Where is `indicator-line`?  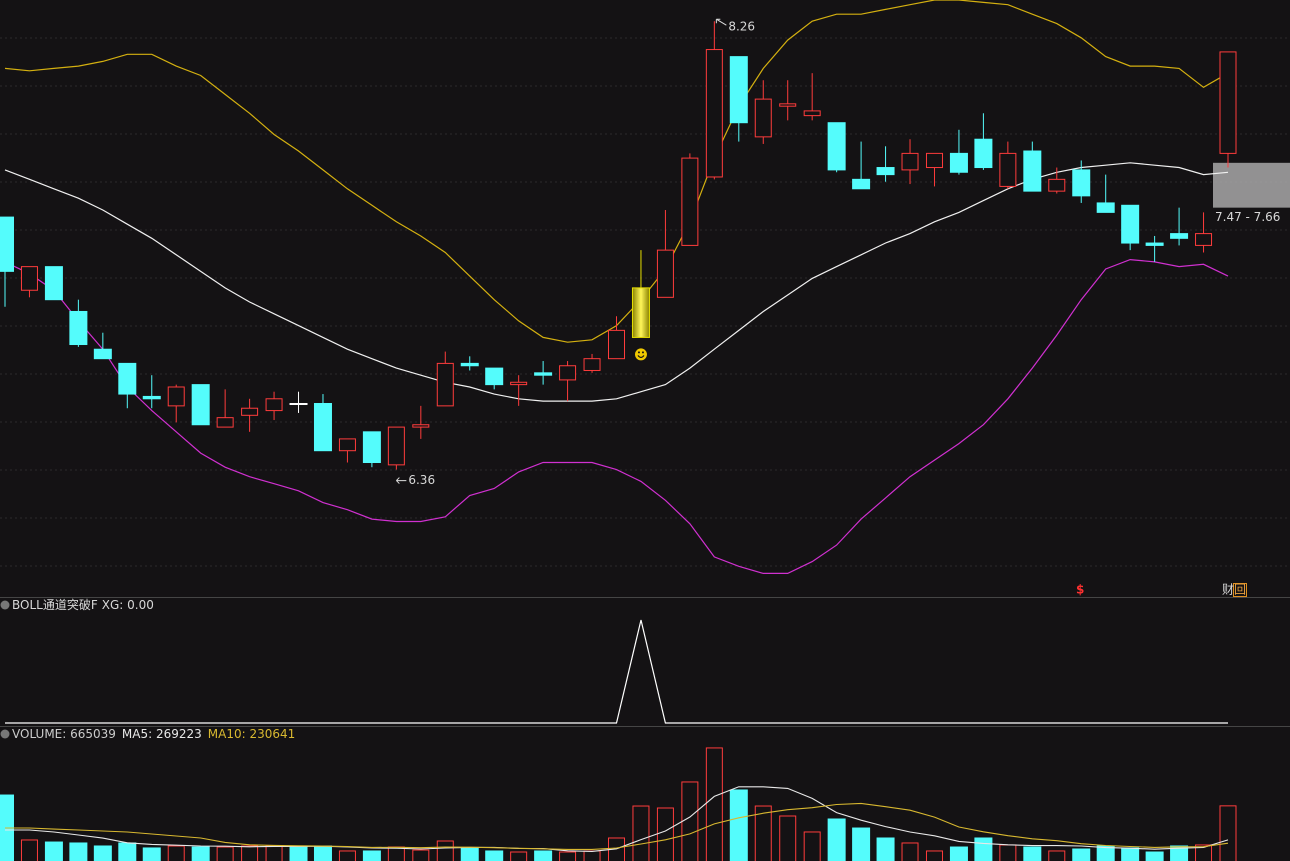
indicator-line is located at coordinates (616, 671).